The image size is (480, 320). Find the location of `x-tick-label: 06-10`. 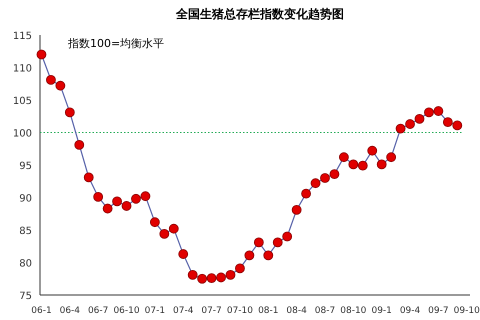

x-tick-label: 06-10 is located at coordinates (126, 311).